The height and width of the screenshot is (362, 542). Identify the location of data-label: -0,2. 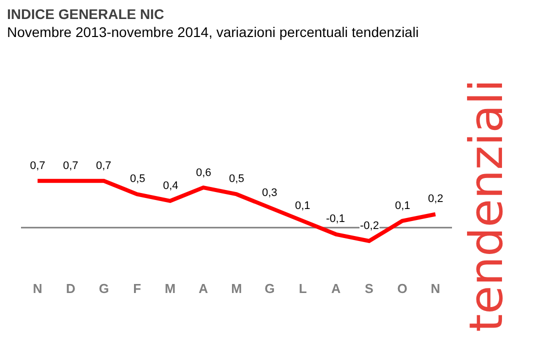
(369, 226).